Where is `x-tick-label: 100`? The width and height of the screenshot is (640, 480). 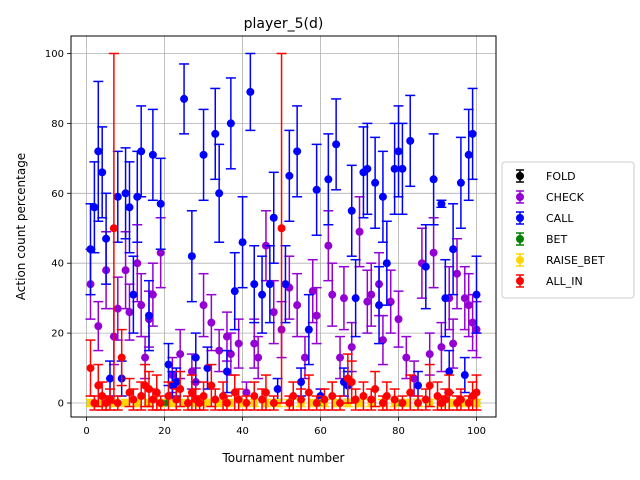 x-tick-label: 100 is located at coordinates (476, 431).